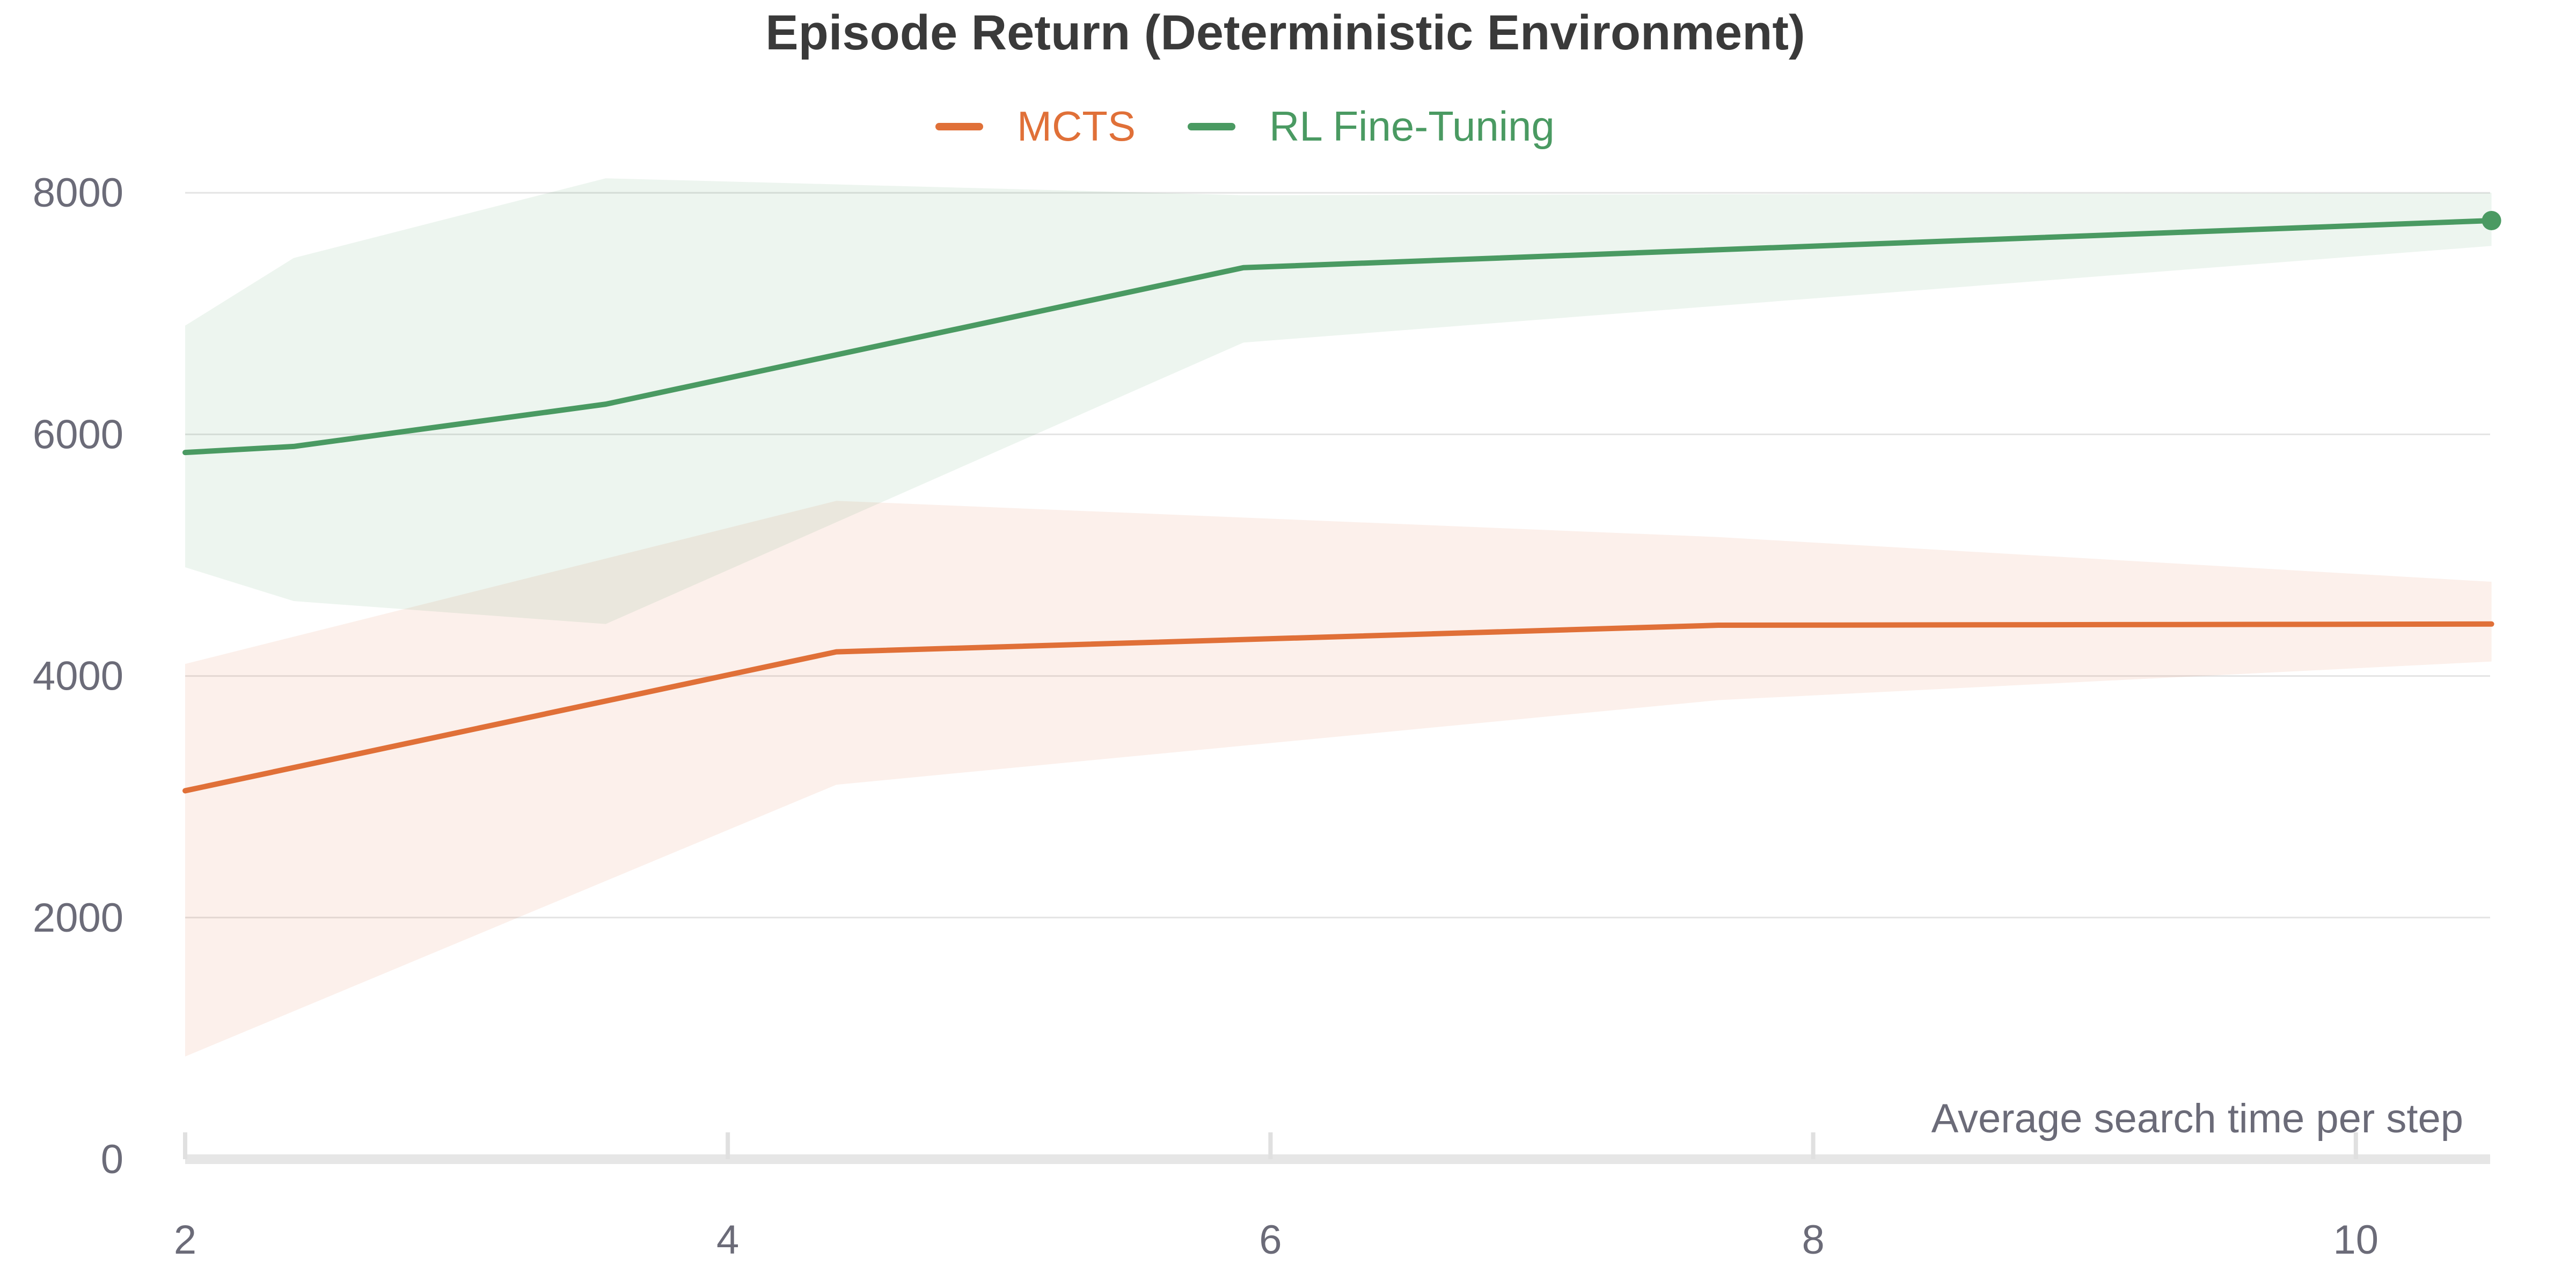 Image resolution: width=2576 pixels, height=1288 pixels. What do you see at coordinates (1076, 126) in the screenshot?
I see `legend-label-mcts: MCTS` at bounding box center [1076, 126].